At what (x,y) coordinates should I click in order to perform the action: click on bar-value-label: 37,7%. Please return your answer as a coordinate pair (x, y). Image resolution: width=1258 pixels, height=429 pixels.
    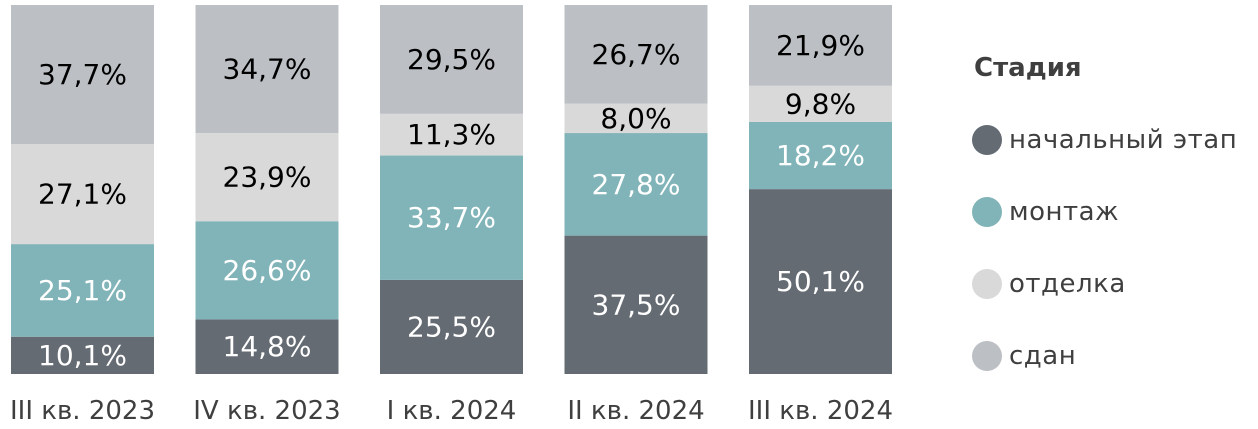
    Looking at the image, I should click on (82, 74).